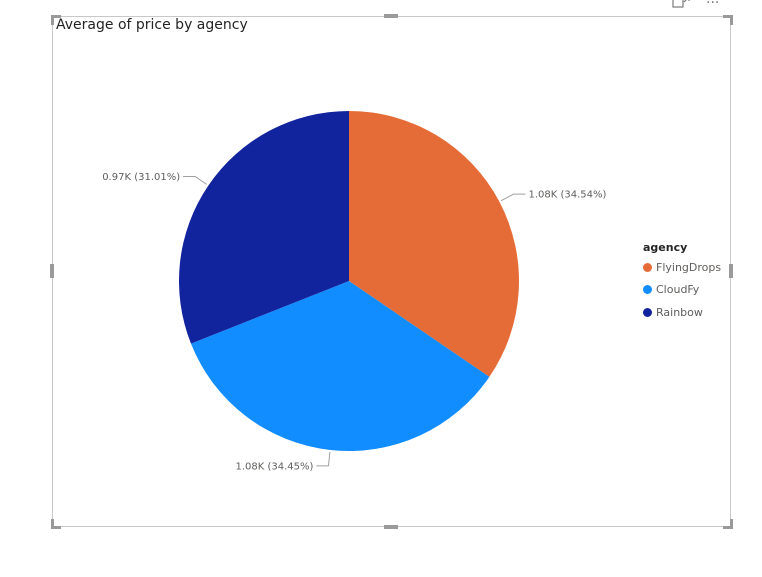 Image resolution: width=762 pixels, height=577 pixels. What do you see at coordinates (689, 267) in the screenshot?
I see `legend-label: FlyingDrops` at bounding box center [689, 267].